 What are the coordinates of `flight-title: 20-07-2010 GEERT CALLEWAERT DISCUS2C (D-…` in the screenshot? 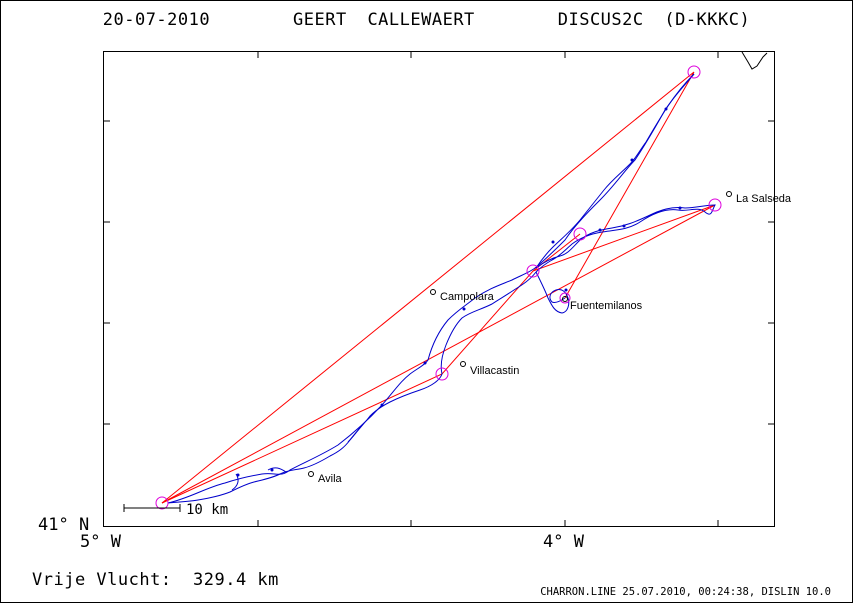 It's located at (426, 20).